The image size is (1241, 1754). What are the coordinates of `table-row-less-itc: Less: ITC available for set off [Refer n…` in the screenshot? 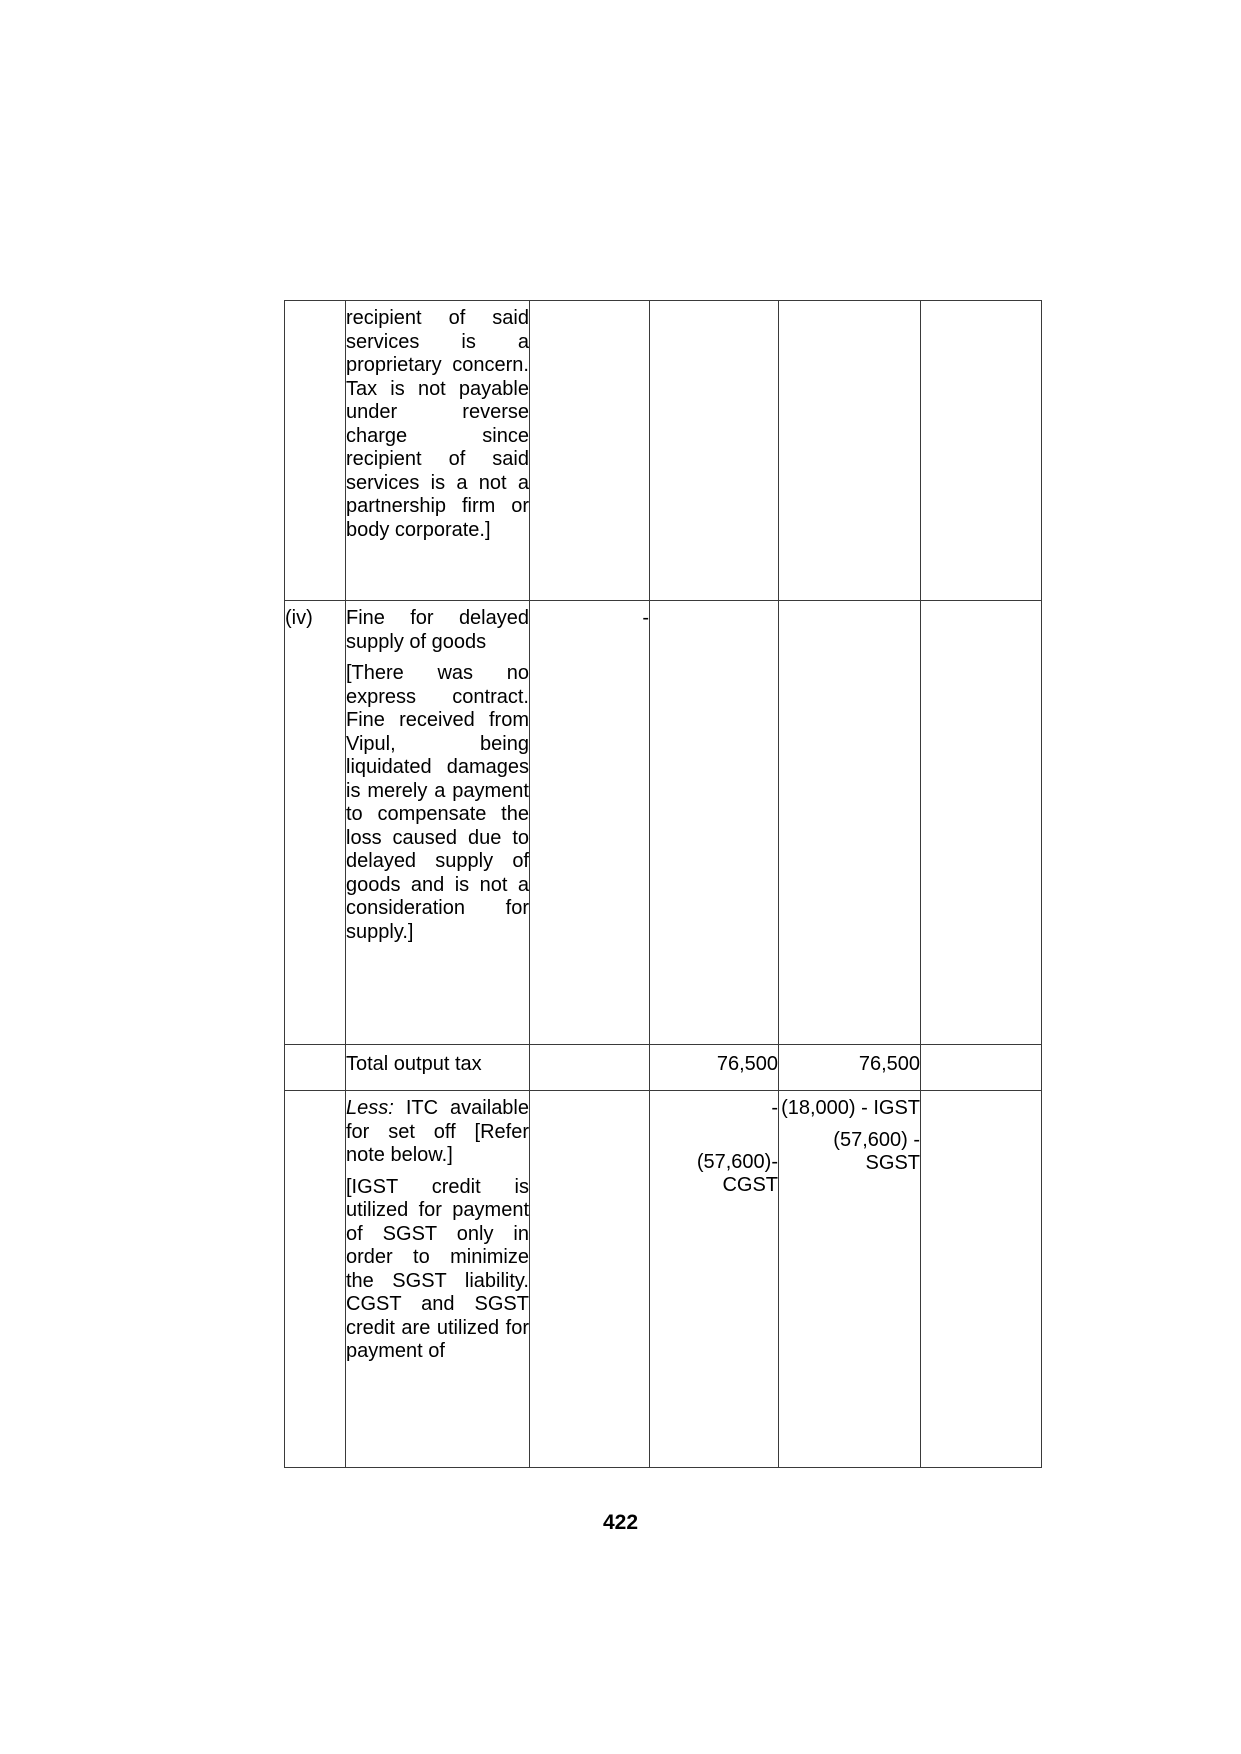 It's located at (663, 1279).